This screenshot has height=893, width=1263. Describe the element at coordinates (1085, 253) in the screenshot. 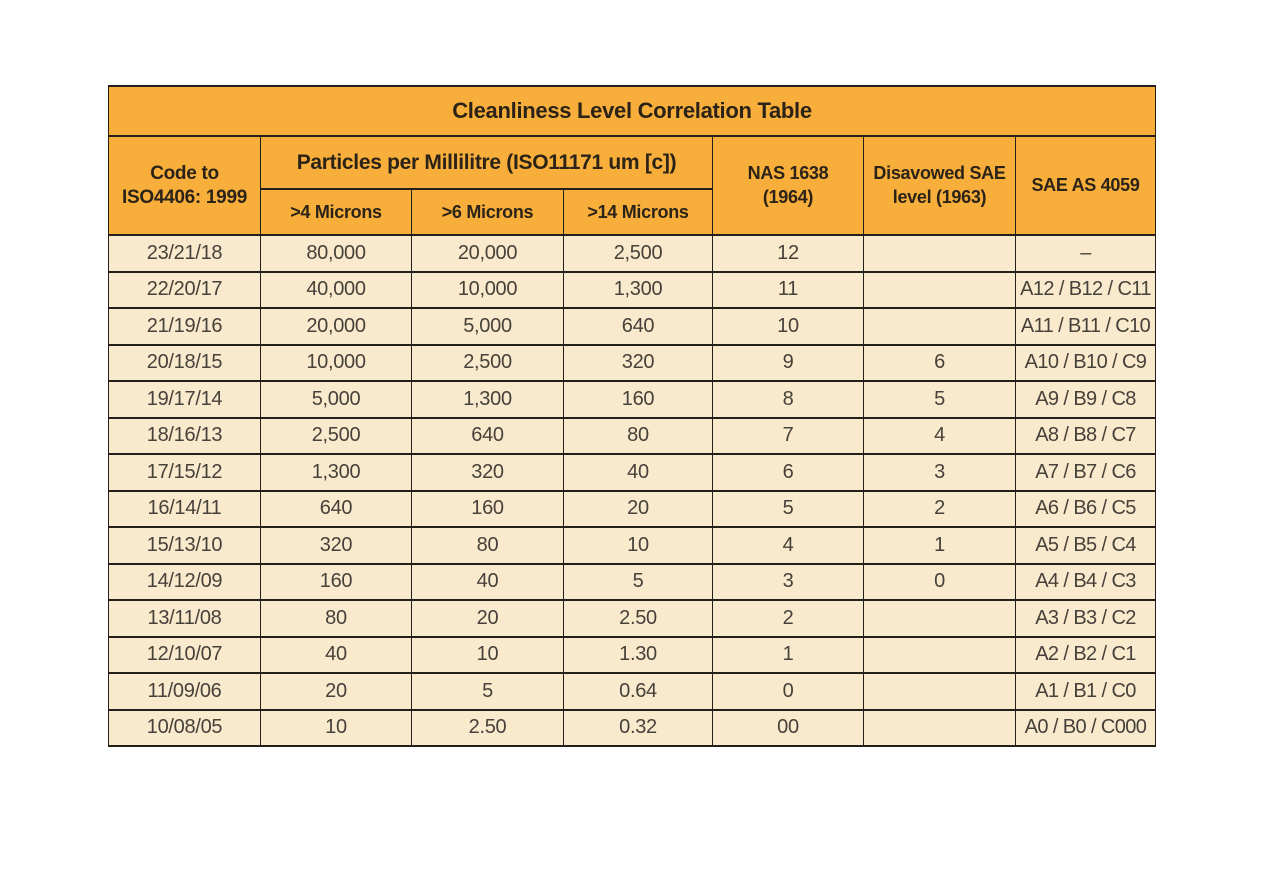

I see `cell-sae-as: –` at that location.